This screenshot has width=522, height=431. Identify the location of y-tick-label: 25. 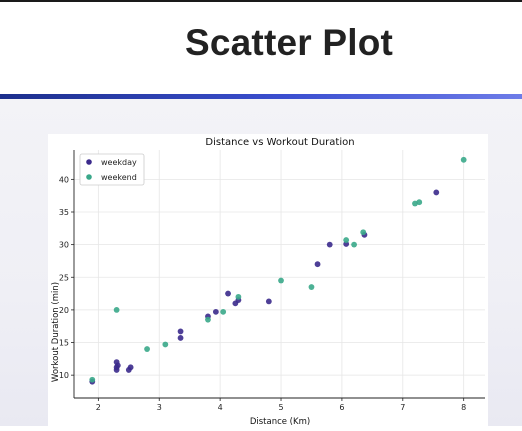
(64, 277).